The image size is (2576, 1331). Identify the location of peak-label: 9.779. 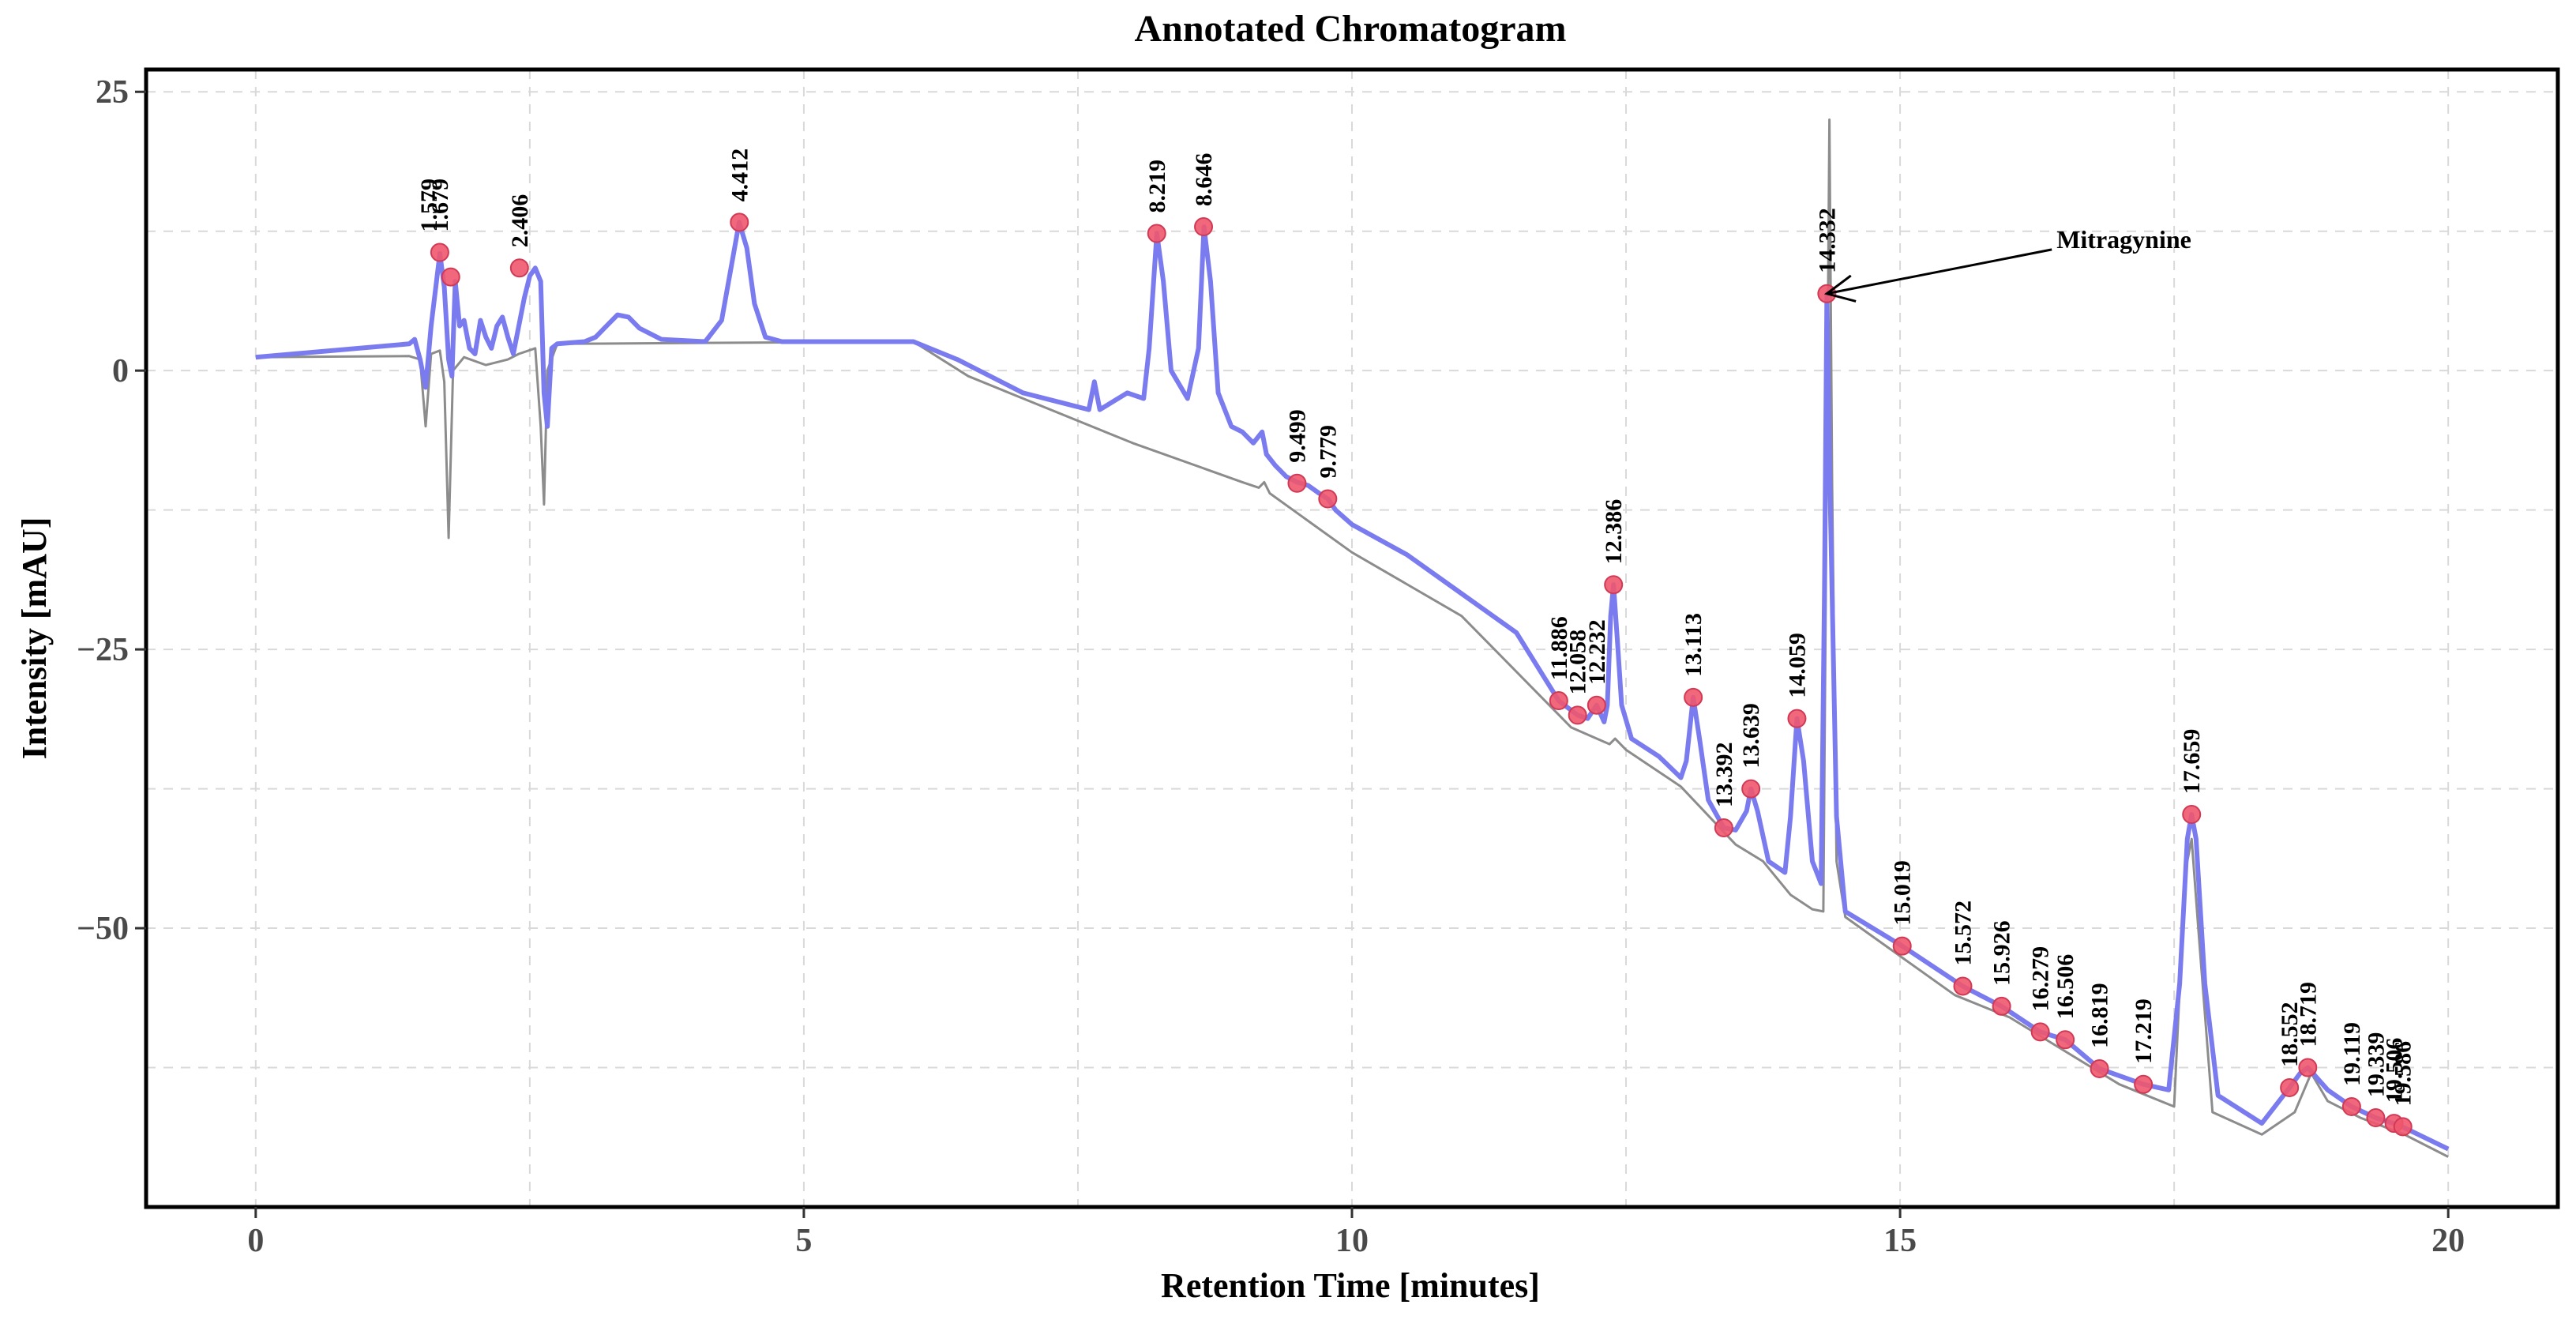
(1328, 452).